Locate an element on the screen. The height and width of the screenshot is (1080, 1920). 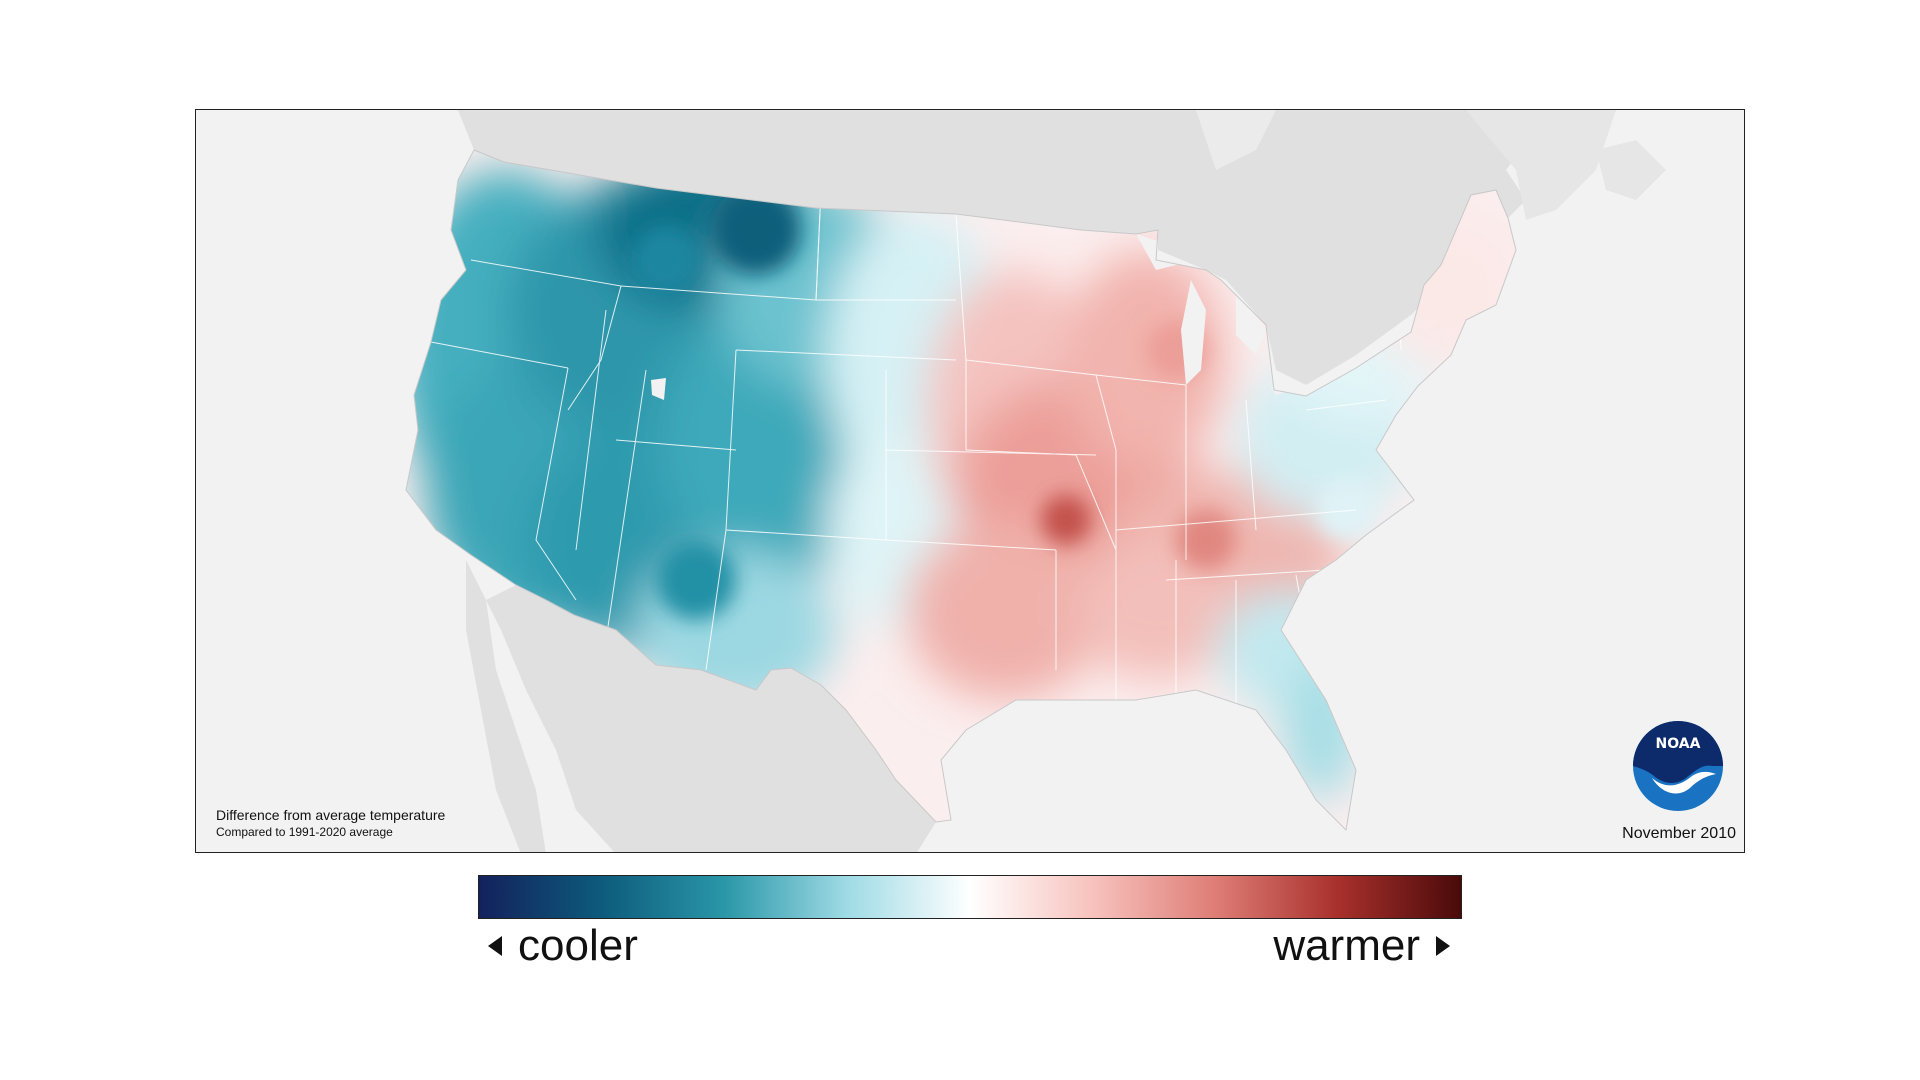
cooler-text: cooler is located at coordinates (578, 945).